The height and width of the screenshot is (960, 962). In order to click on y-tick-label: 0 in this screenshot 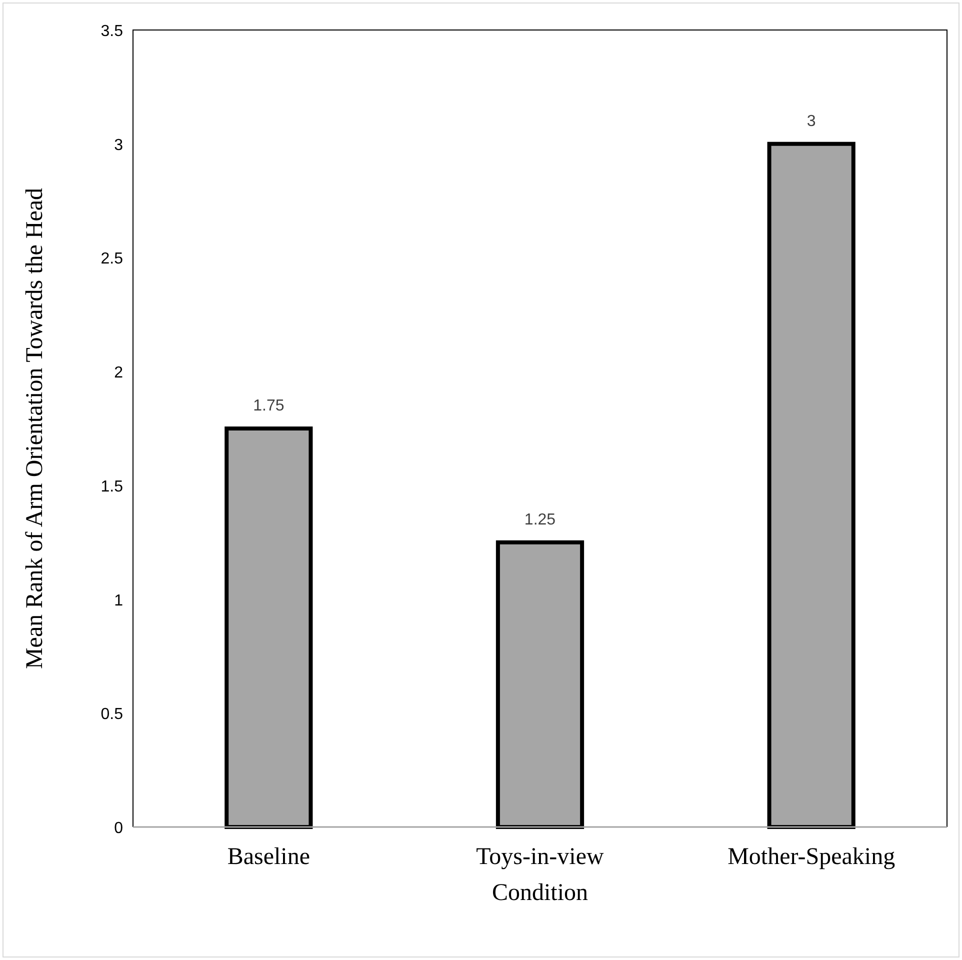, I will do `click(119, 828)`.